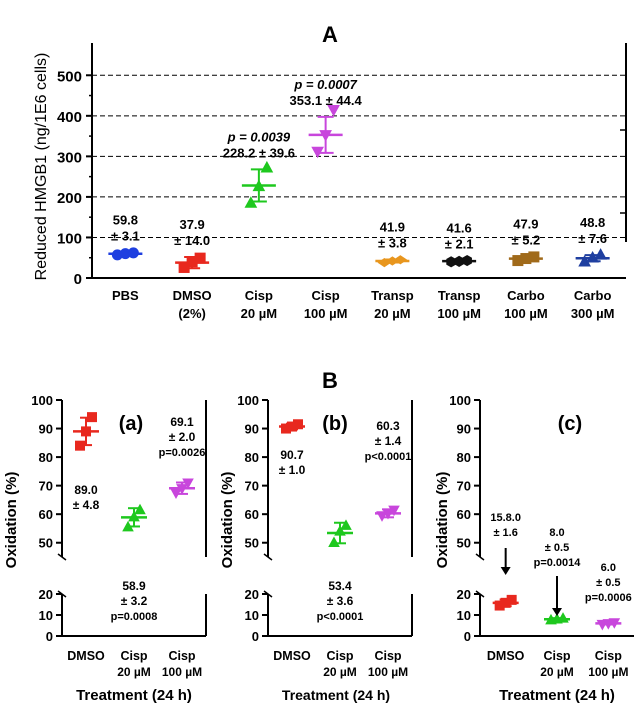  I want to click on data-label: 15.8.0, so click(505, 518).